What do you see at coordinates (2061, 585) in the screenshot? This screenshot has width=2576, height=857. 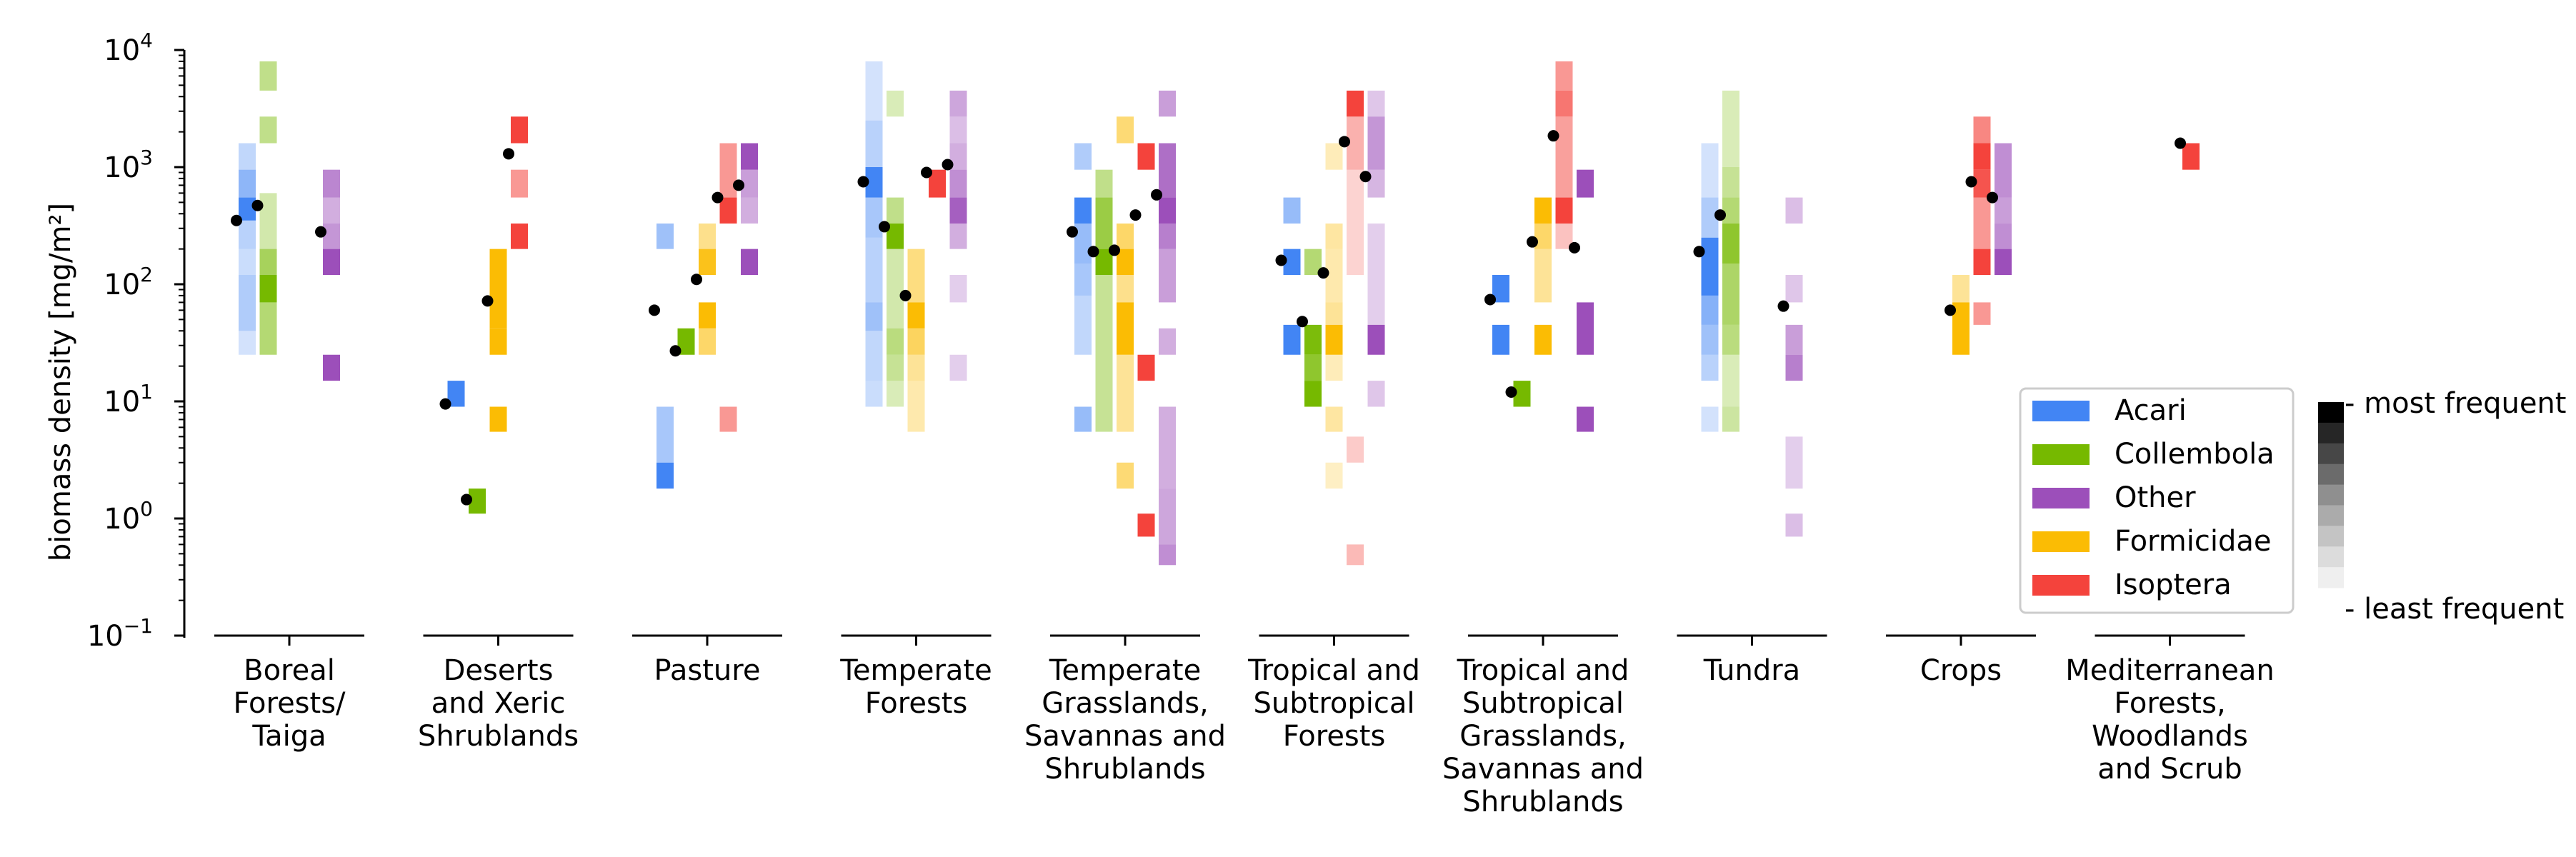 I see `legend-swatch-isoptera` at bounding box center [2061, 585].